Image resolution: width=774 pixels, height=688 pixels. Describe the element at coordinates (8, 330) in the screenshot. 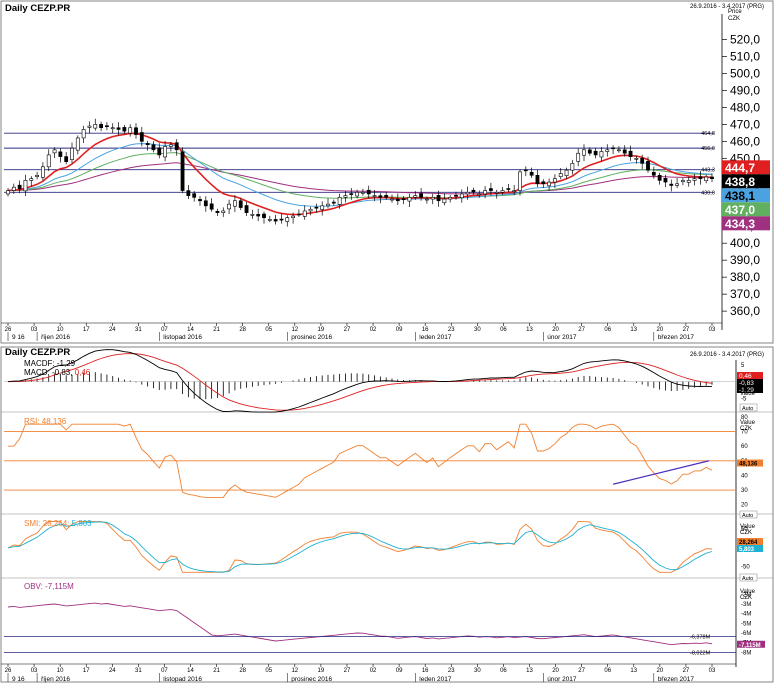

I see `main-x-tick-label: 26` at that location.